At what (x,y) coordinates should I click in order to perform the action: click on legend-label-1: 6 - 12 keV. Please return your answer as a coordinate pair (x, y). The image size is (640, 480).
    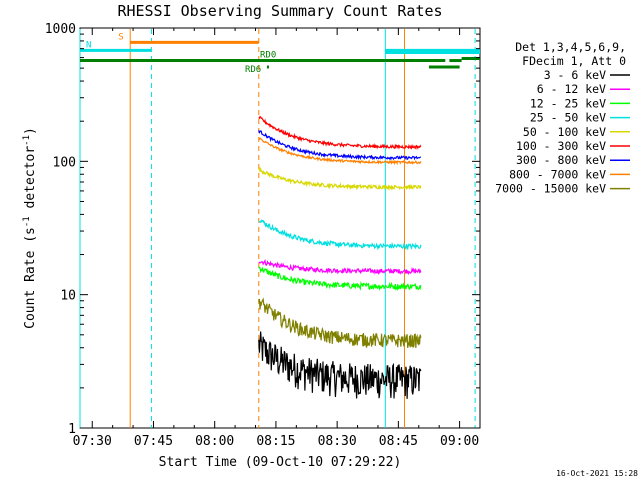
    Looking at the image, I should click on (571, 89).